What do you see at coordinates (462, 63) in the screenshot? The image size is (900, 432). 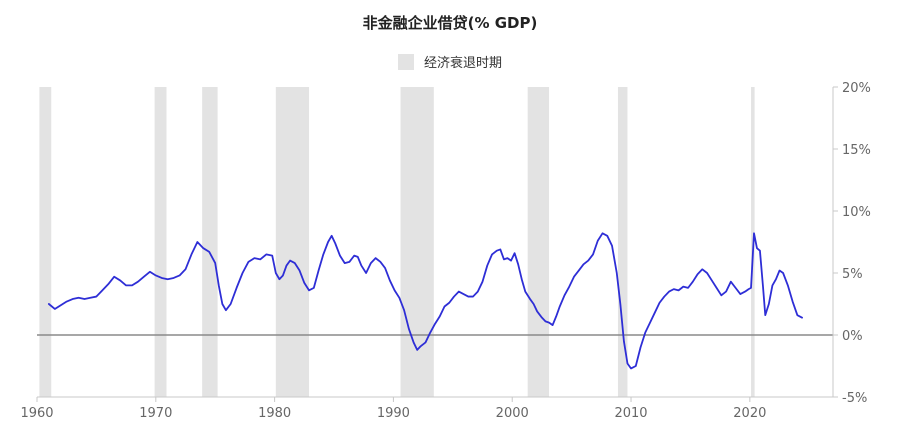 I see `legend-label-recession: 经济衰退时期` at bounding box center [462, 63].